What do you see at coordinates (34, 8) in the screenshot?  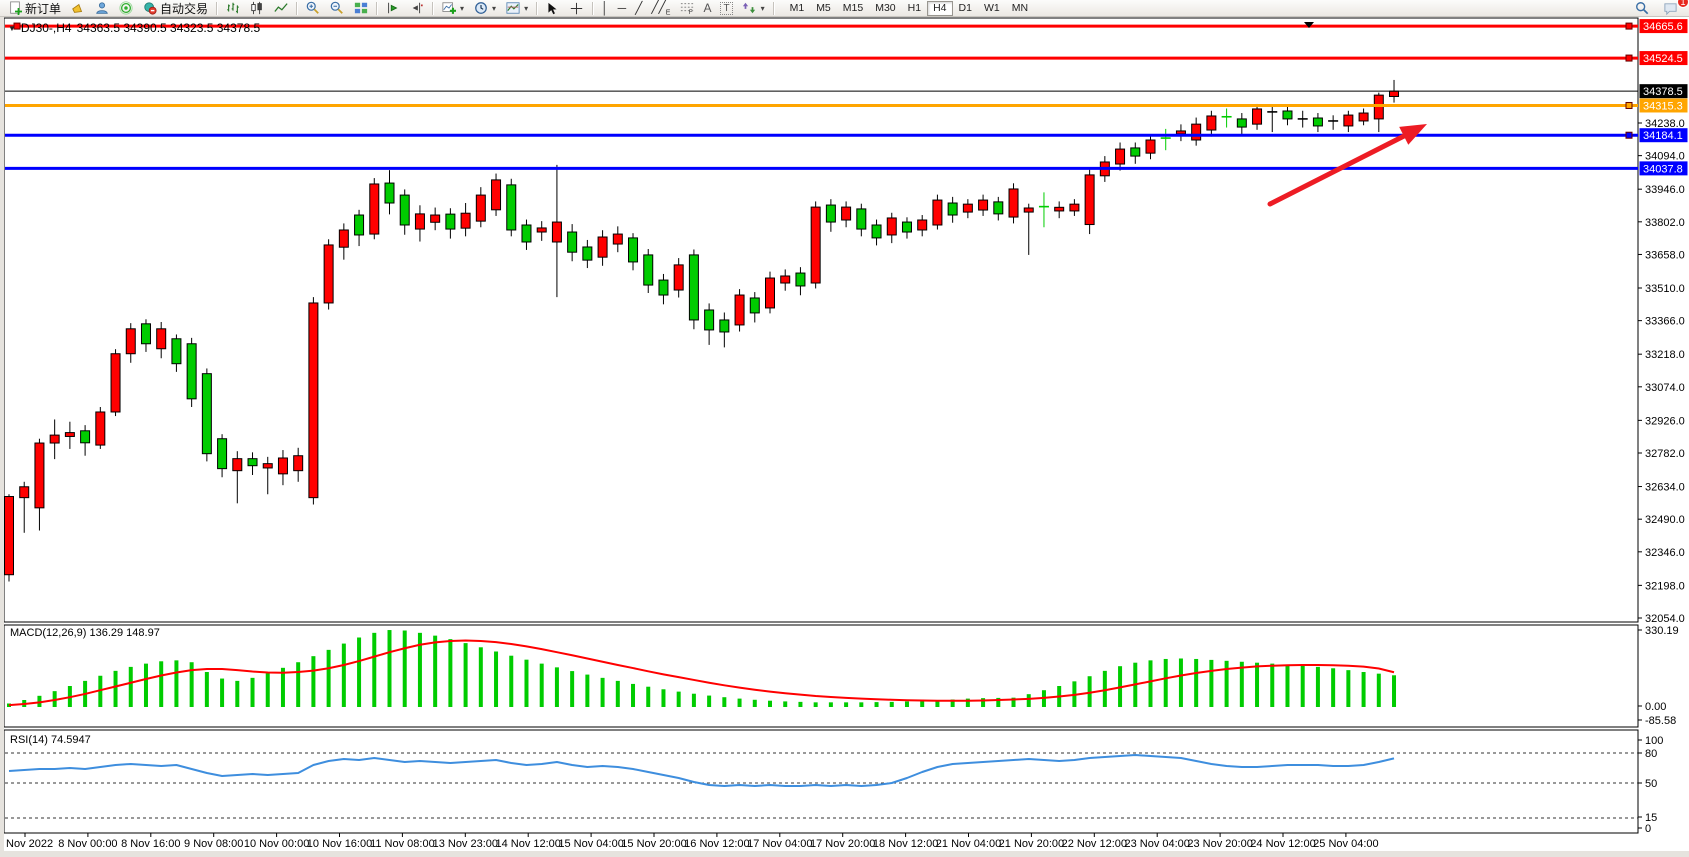 I see `new-order-button: 新订单` at bounding box center [34, 8].